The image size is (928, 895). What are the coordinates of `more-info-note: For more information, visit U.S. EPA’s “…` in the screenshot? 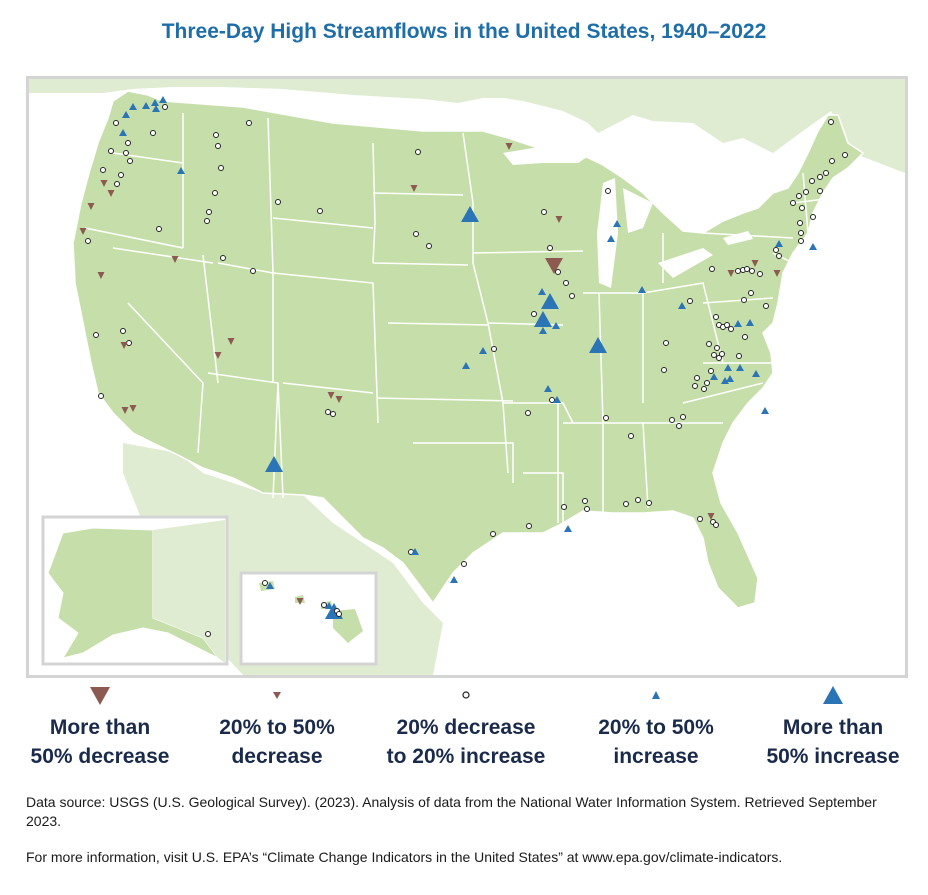 It's located at (404, 857).